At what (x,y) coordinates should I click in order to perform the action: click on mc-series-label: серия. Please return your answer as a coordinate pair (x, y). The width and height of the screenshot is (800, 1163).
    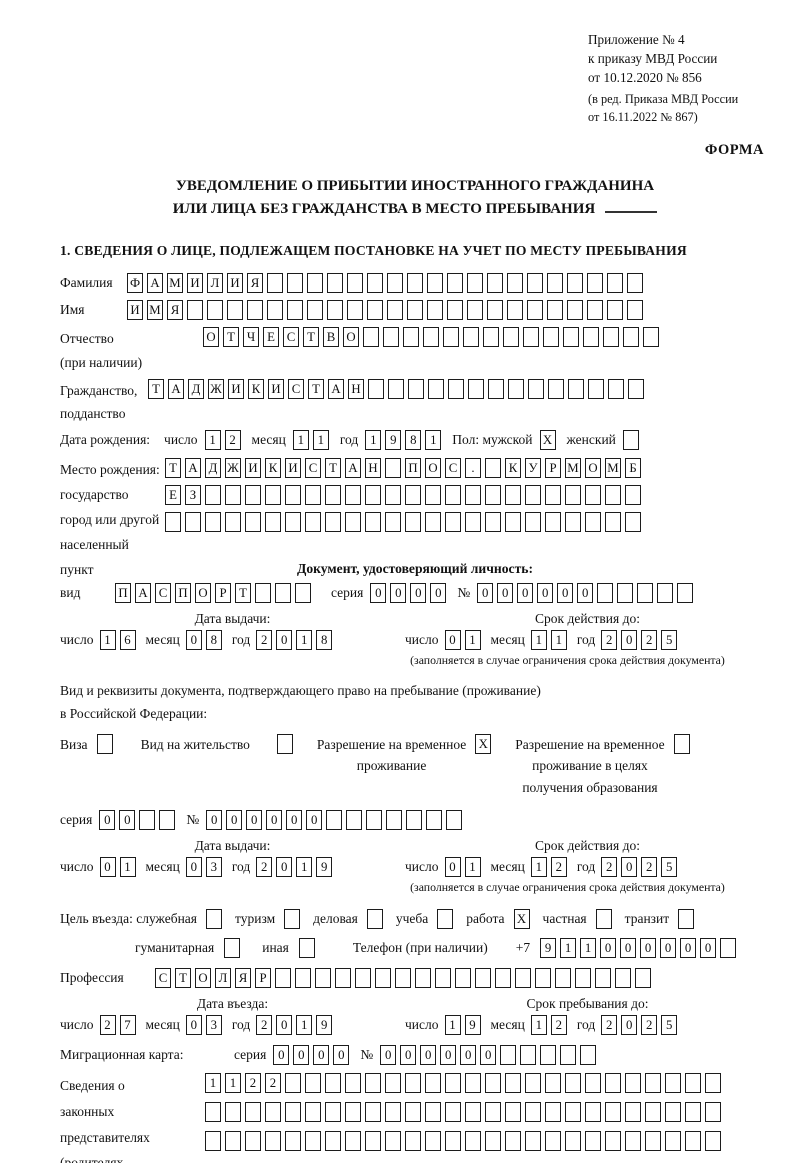
    Looking at the image, I should click on (250, 1055).